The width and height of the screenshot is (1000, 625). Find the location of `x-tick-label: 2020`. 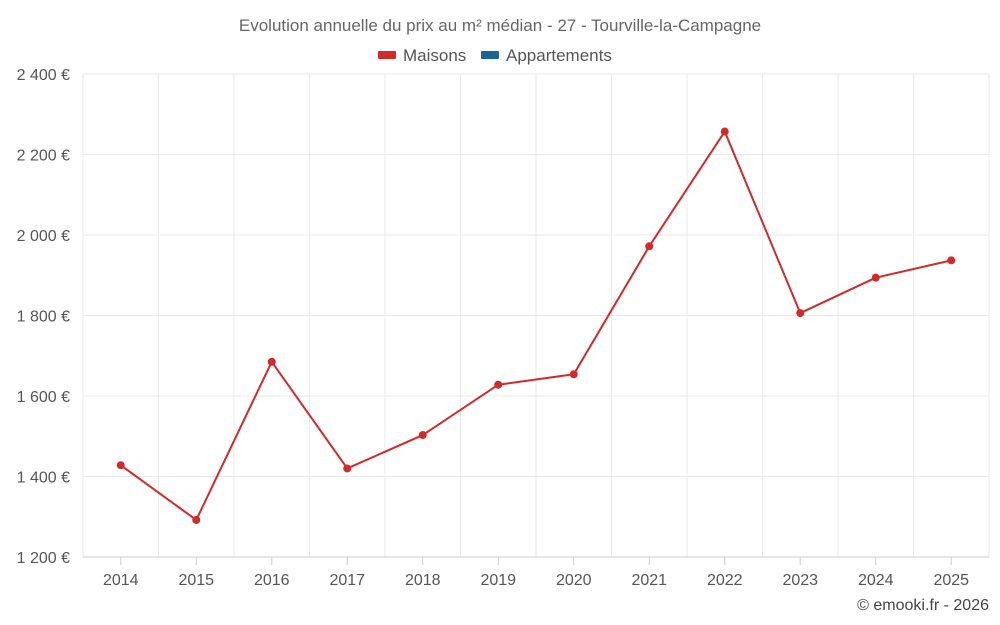

x-tick-label: 2020 is located at coordinates (574, 580).